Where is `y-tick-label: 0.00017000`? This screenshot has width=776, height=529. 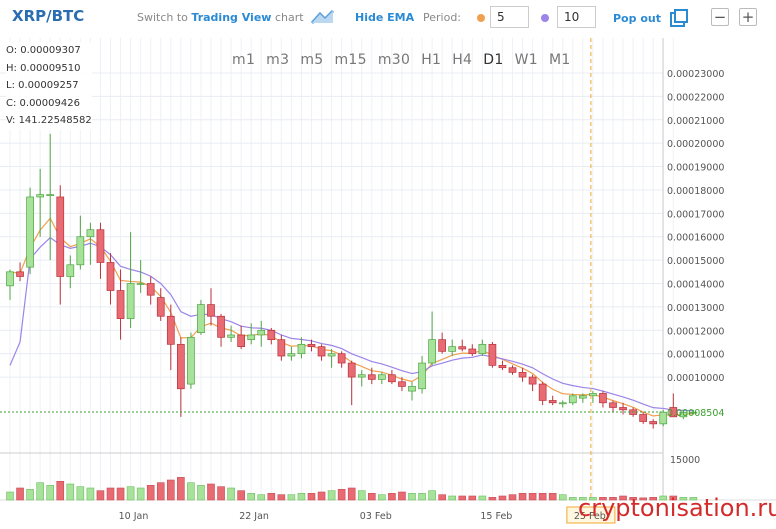 y-tick-label: 0.00017000 is located at coordinates (695, 214).